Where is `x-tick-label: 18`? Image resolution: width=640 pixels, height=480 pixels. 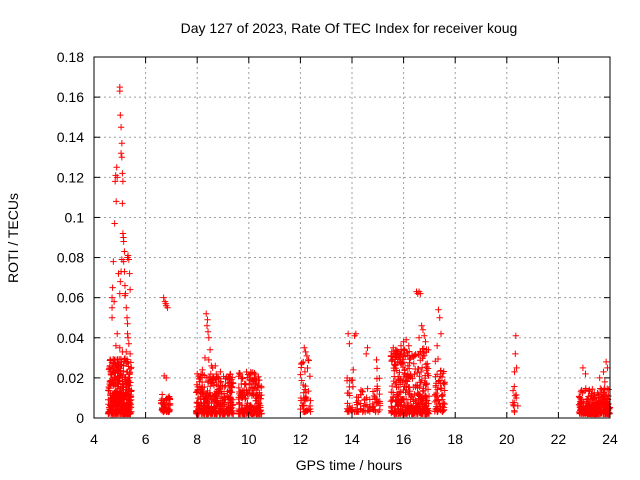
x-tick-label: 18 is located at coordinates (455, 439).